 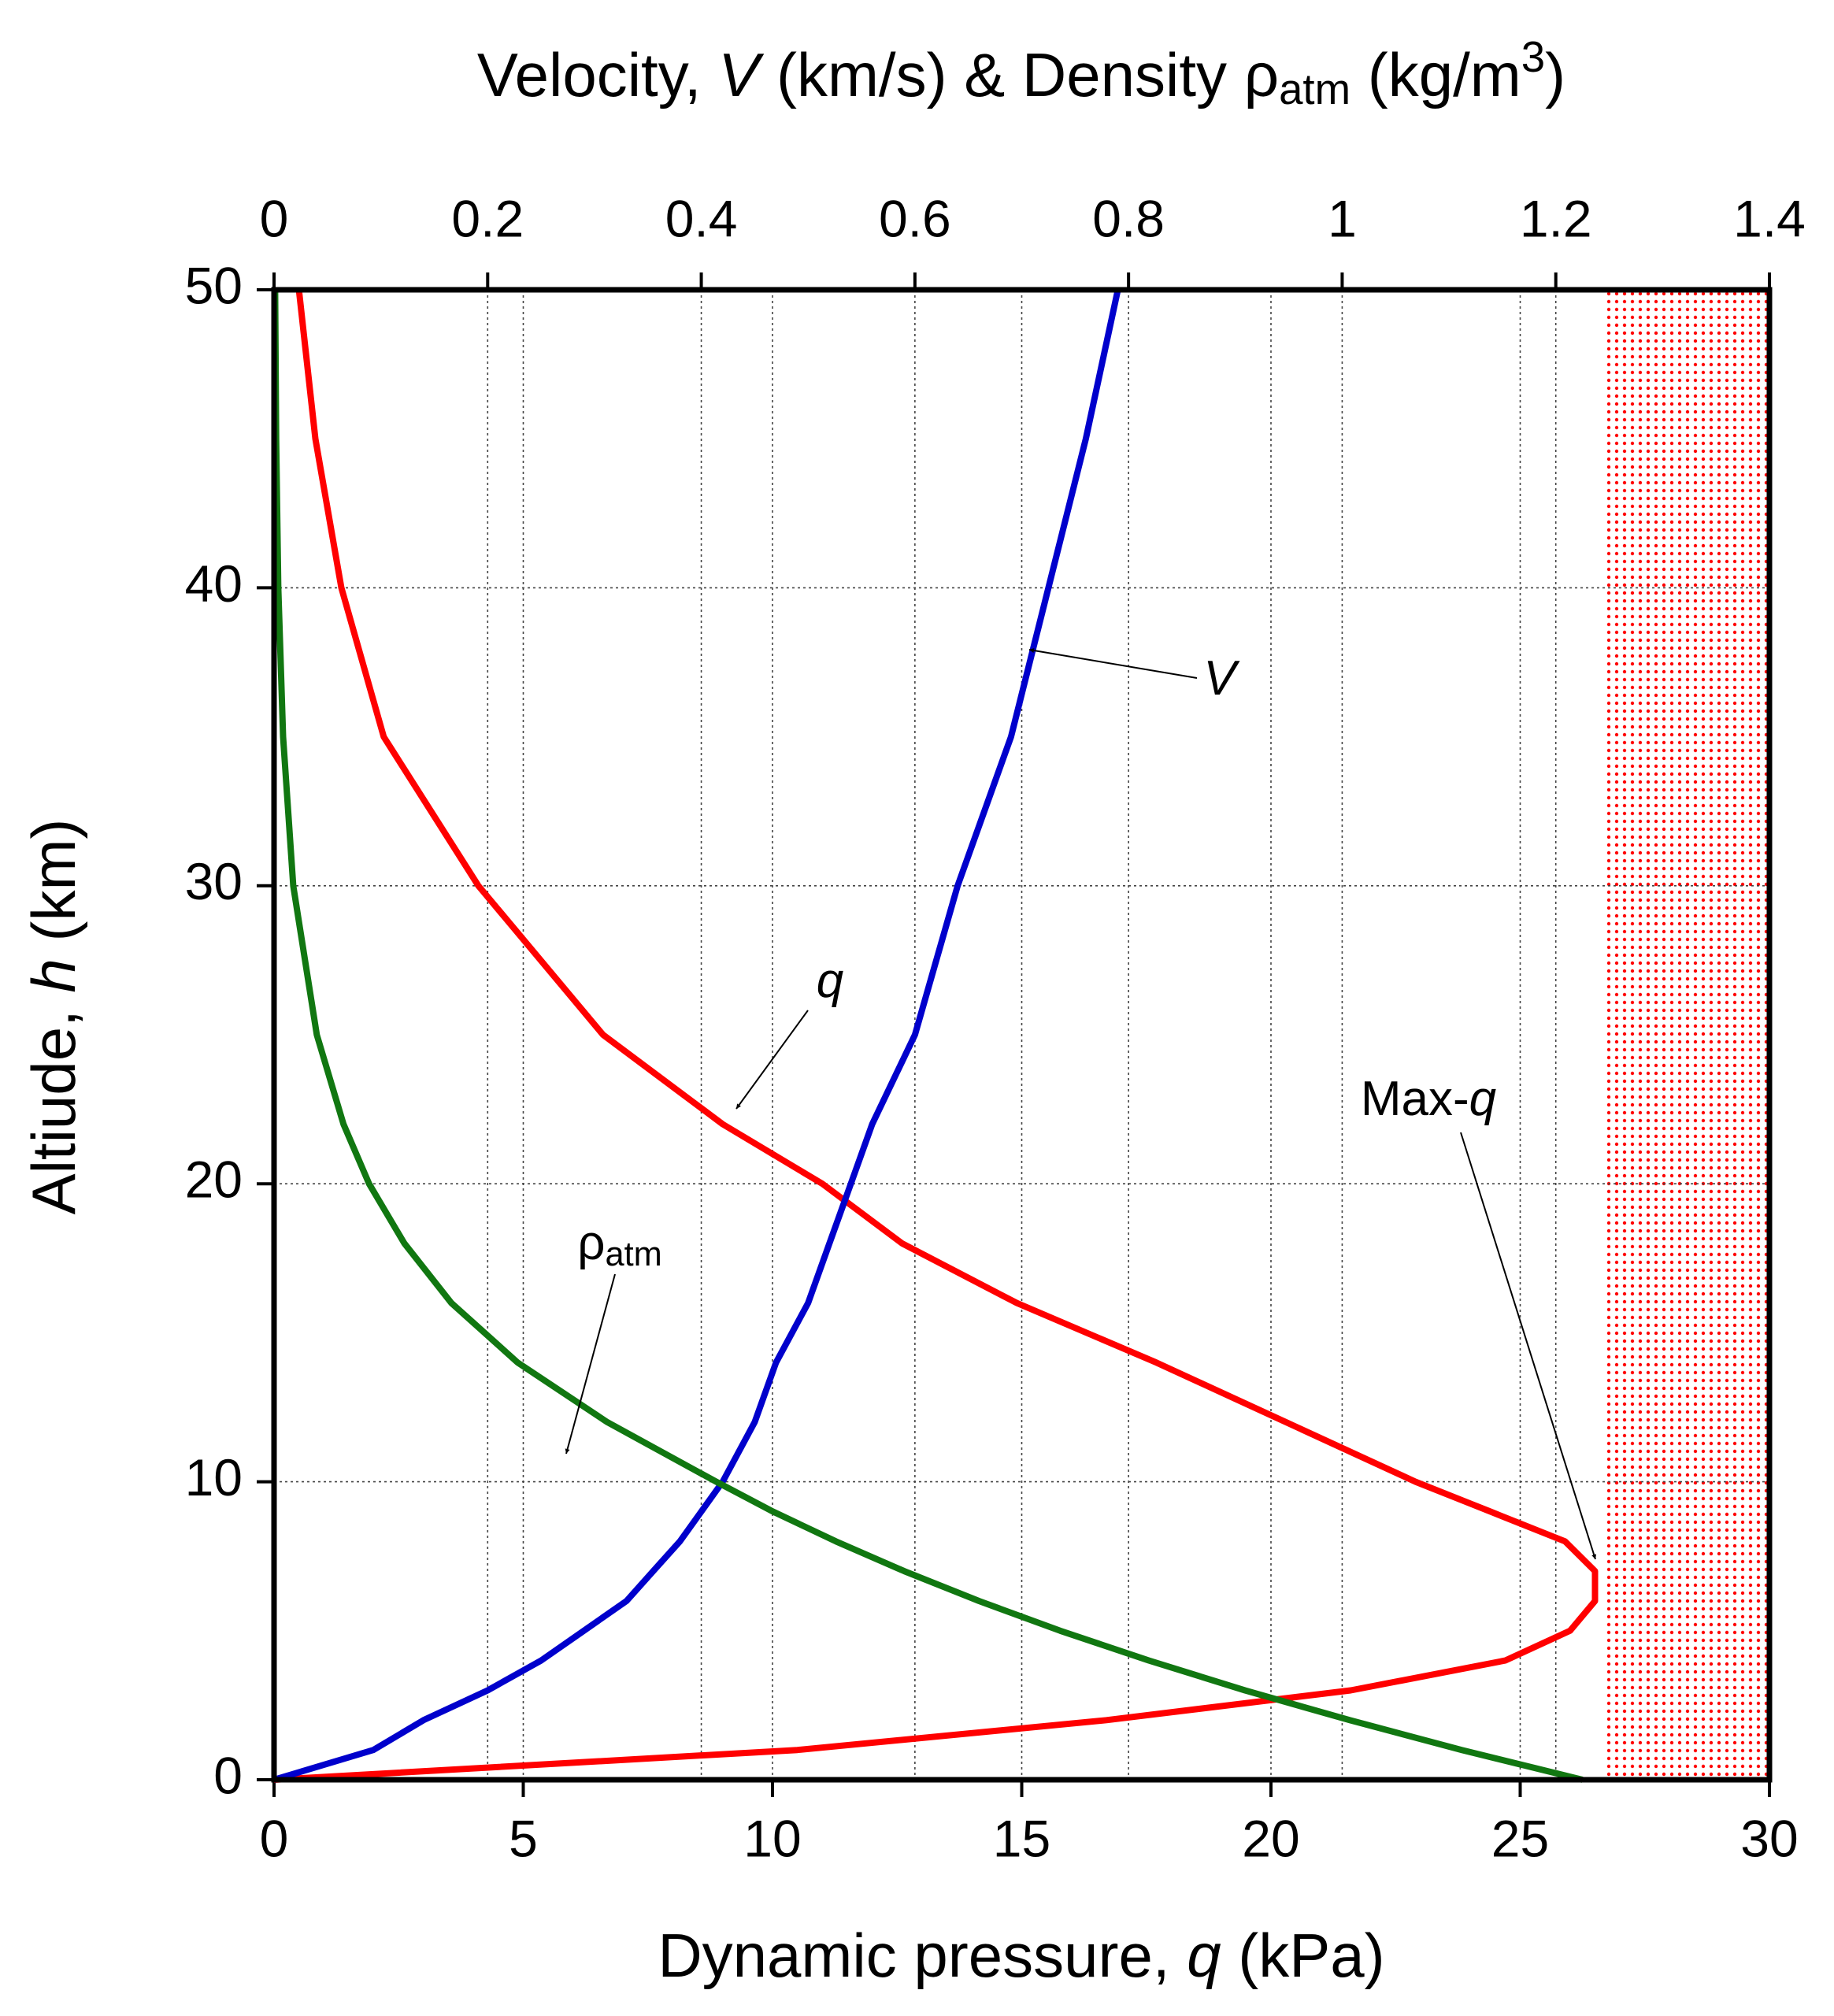 I want to click on annotation: Max-q, so click(x=1429, y=1099).